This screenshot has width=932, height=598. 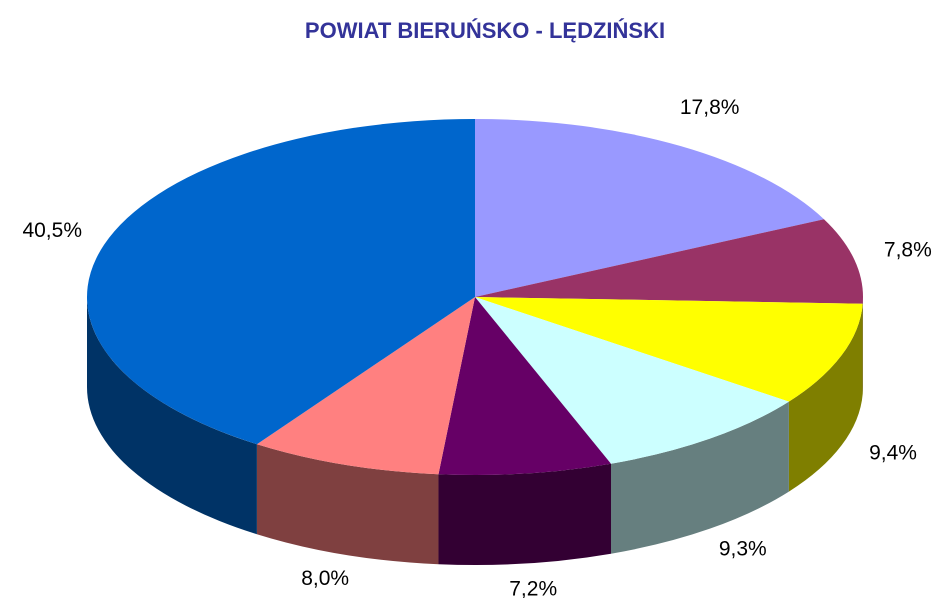 I want to click on data-label: 8,0%, so click(x=325, y=578).